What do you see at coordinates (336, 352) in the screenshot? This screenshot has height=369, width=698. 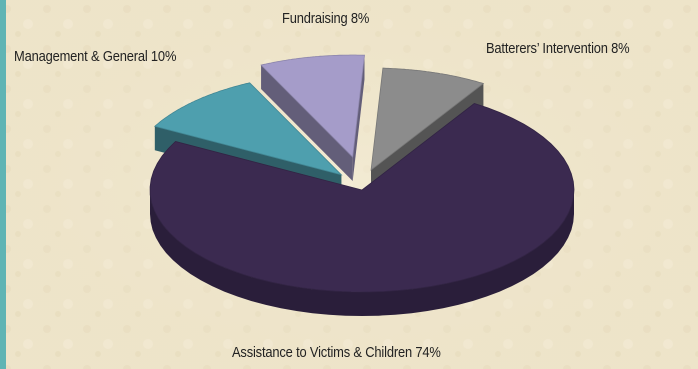 I see `slice-label-assistance-victims-children: Assistance to Victims & Children 74%` at bounding box center [336, 352].